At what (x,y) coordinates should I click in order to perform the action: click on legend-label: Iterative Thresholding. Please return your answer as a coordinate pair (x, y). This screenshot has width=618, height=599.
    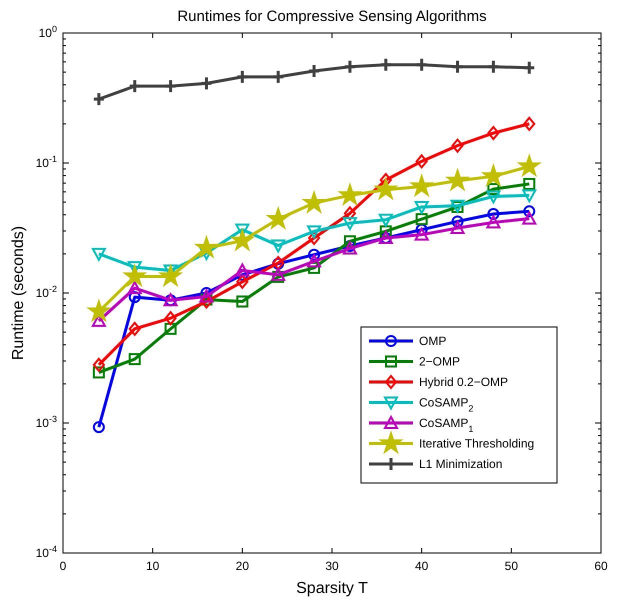
    Looking at the image, I should click on (476, 443).